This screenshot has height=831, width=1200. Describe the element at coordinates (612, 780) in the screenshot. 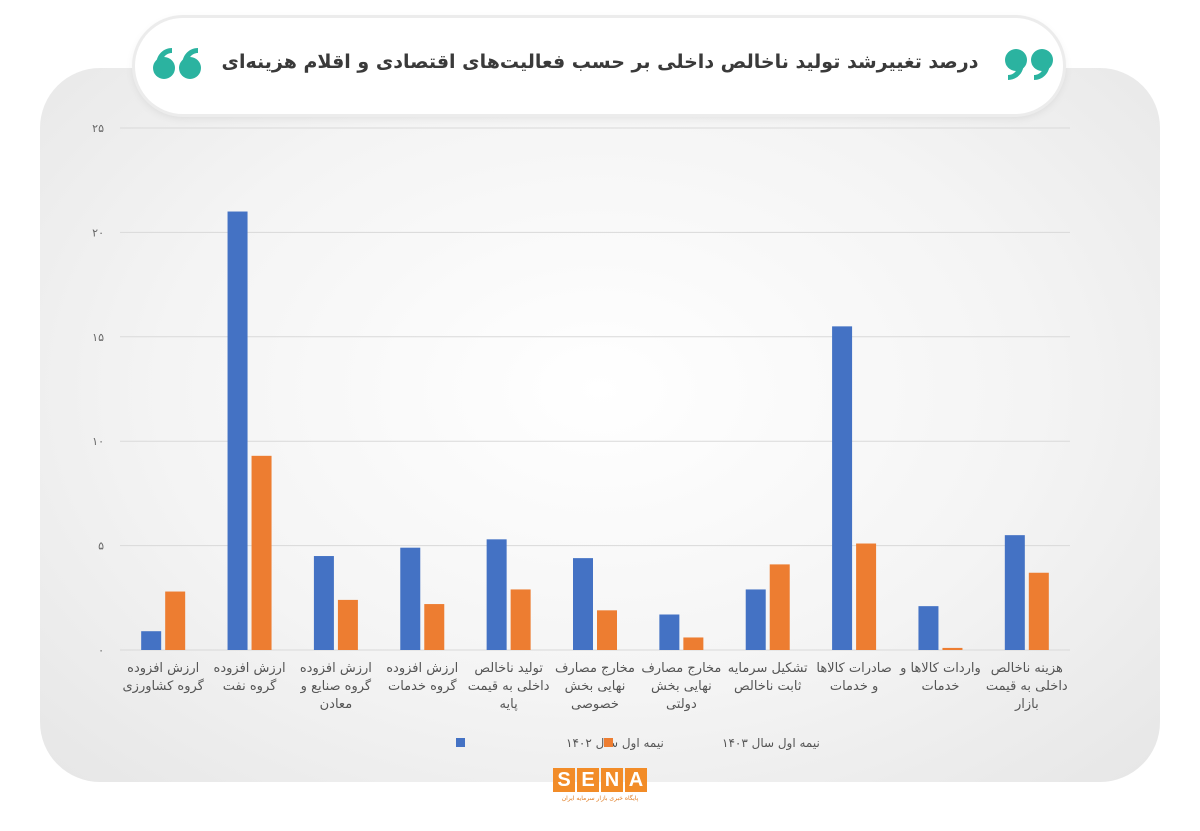

I see `logo-letter: N` at that location.